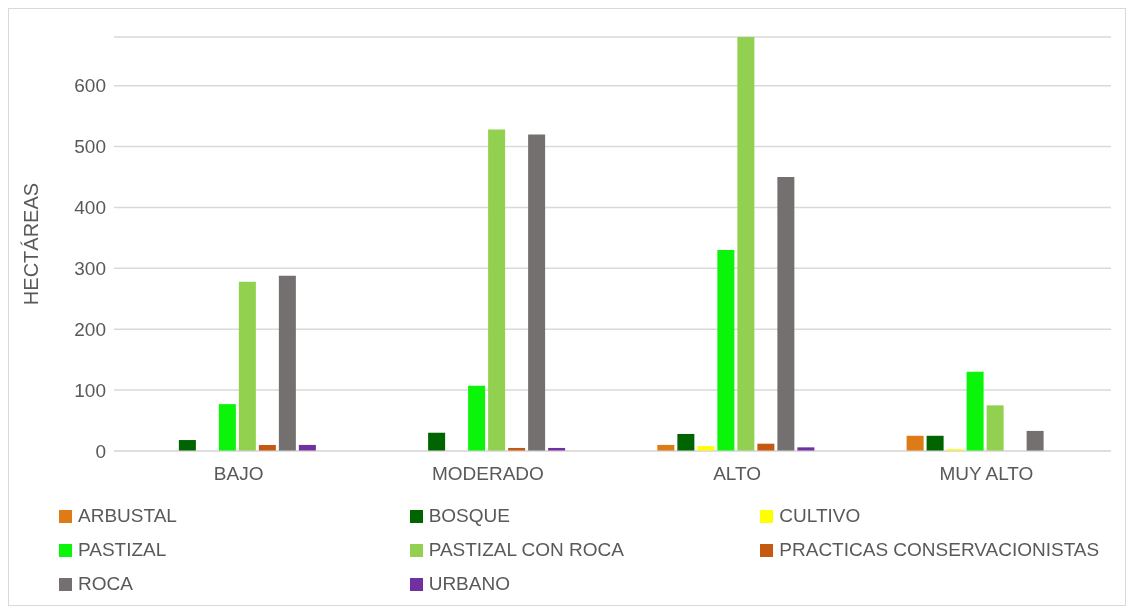 Image resolution: width=1134 pixels, height=612 pixels. What do you see at coordinates (90, 269) in the screenshot?
I see `y-tick-label: 300` at bounding box center [90, 269].